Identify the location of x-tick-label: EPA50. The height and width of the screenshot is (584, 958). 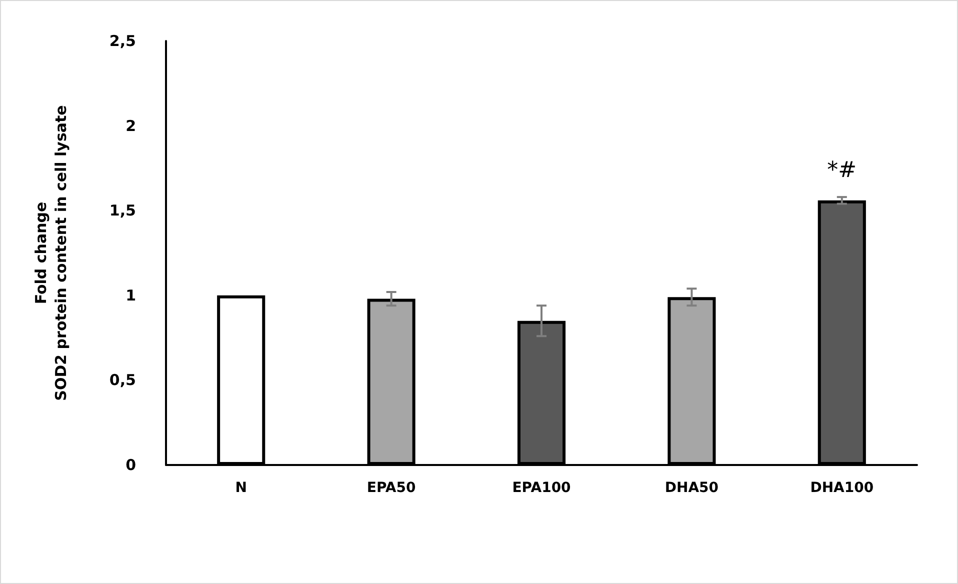
(391, 488).